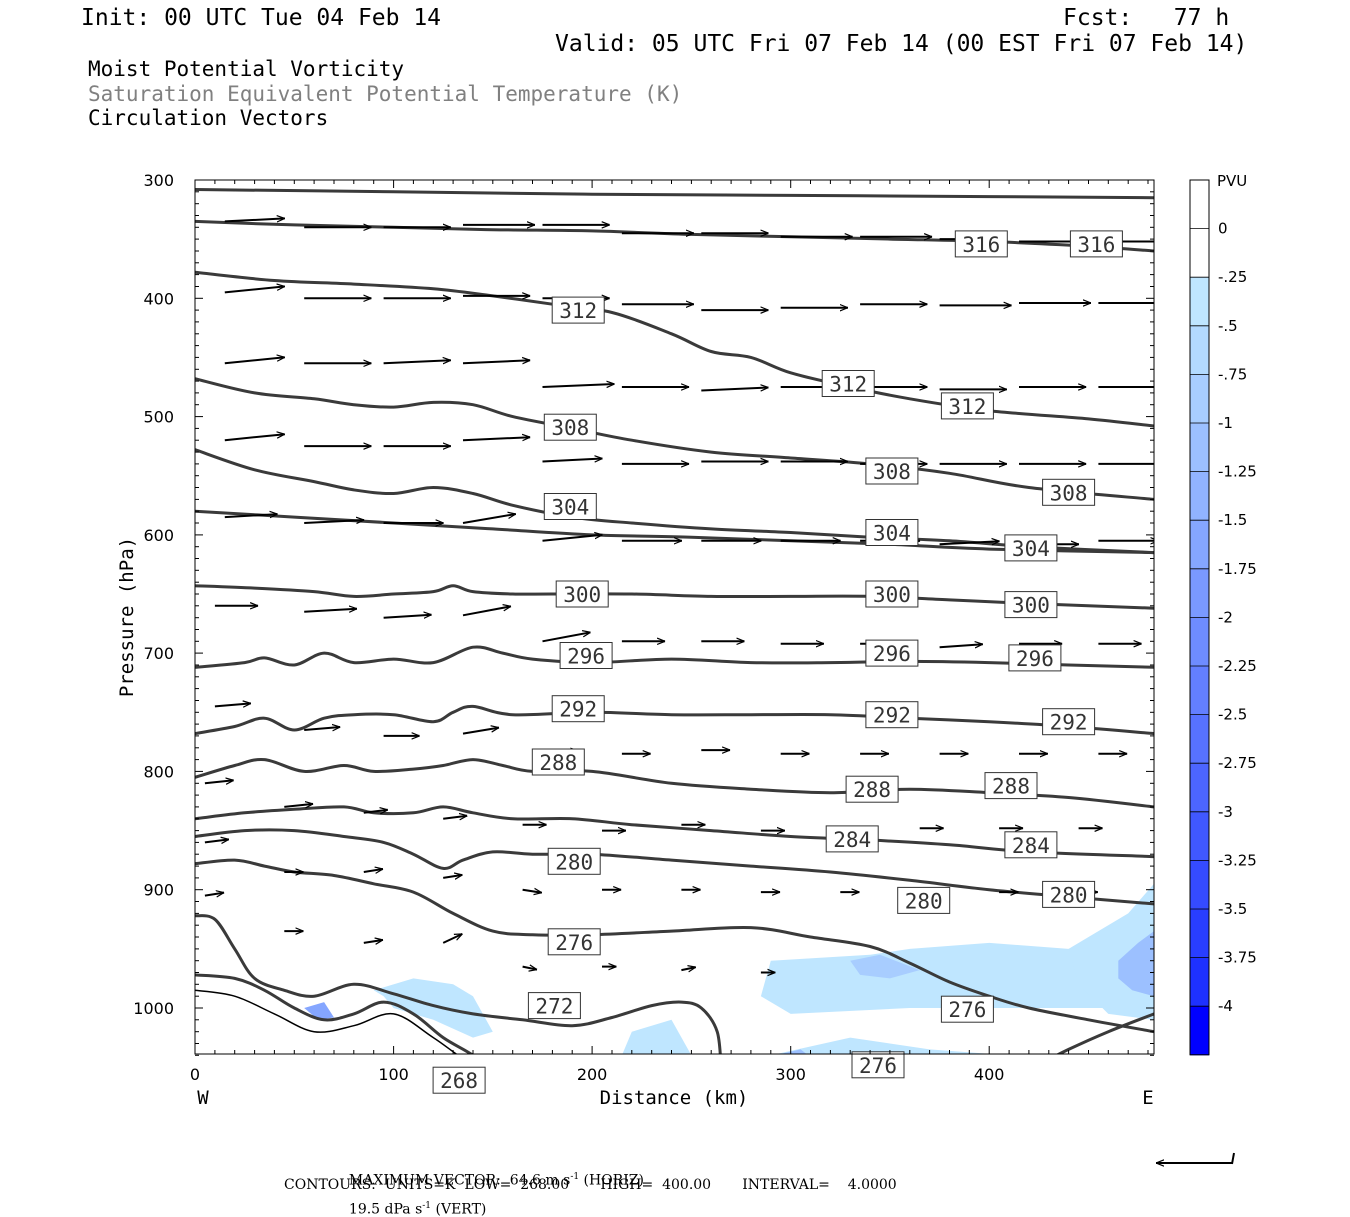 Image resolution: width=1350 pixels, height=1217 pixels. What do you see at coordinates (1237, 860) in the screenshot?
I see `colorbar-label: -3.25` at bounding box center [1237, 860].